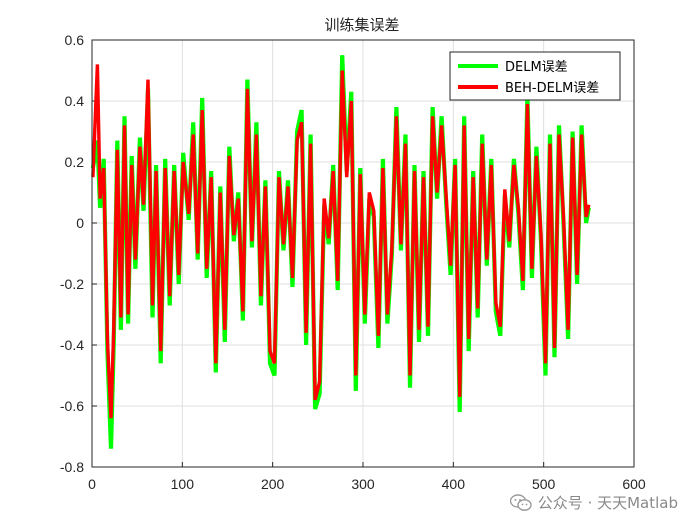 This screenshot has width=700, height=525. What do you see at coordinates (75, 101) in the screenshot?
I see `y-tick-label: 0.4` at bounding box center [75, 101].